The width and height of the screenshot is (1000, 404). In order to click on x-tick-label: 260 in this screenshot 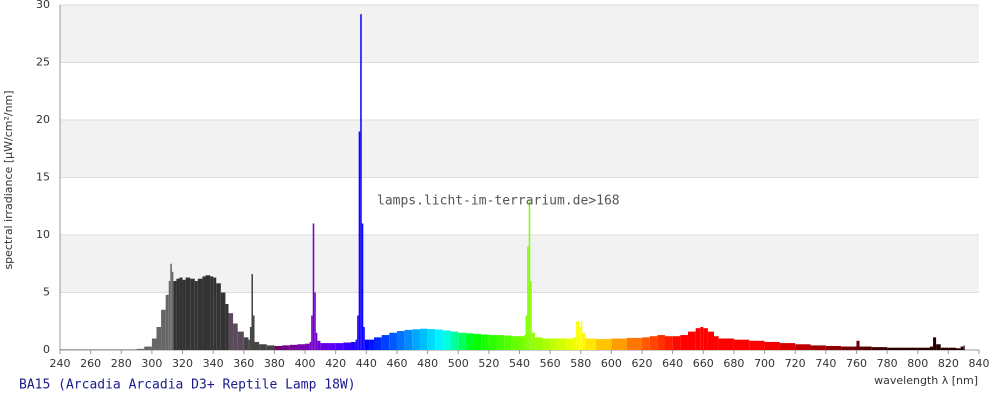, I will do `click(90, 363)`.